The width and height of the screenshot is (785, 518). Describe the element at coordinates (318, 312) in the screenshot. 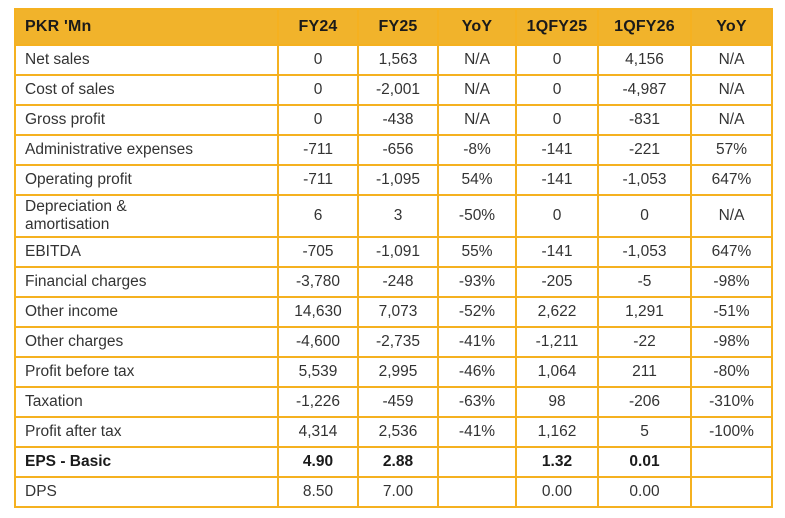

I see `row-value: 14,630` at that location.